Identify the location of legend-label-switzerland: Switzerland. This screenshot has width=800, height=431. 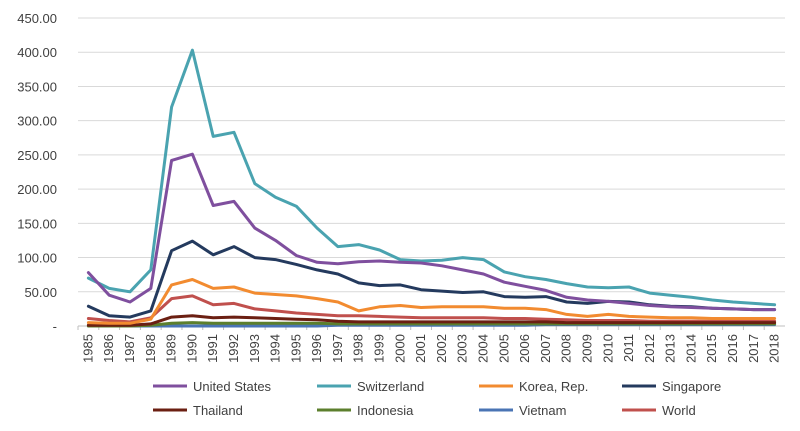
(390, 386).